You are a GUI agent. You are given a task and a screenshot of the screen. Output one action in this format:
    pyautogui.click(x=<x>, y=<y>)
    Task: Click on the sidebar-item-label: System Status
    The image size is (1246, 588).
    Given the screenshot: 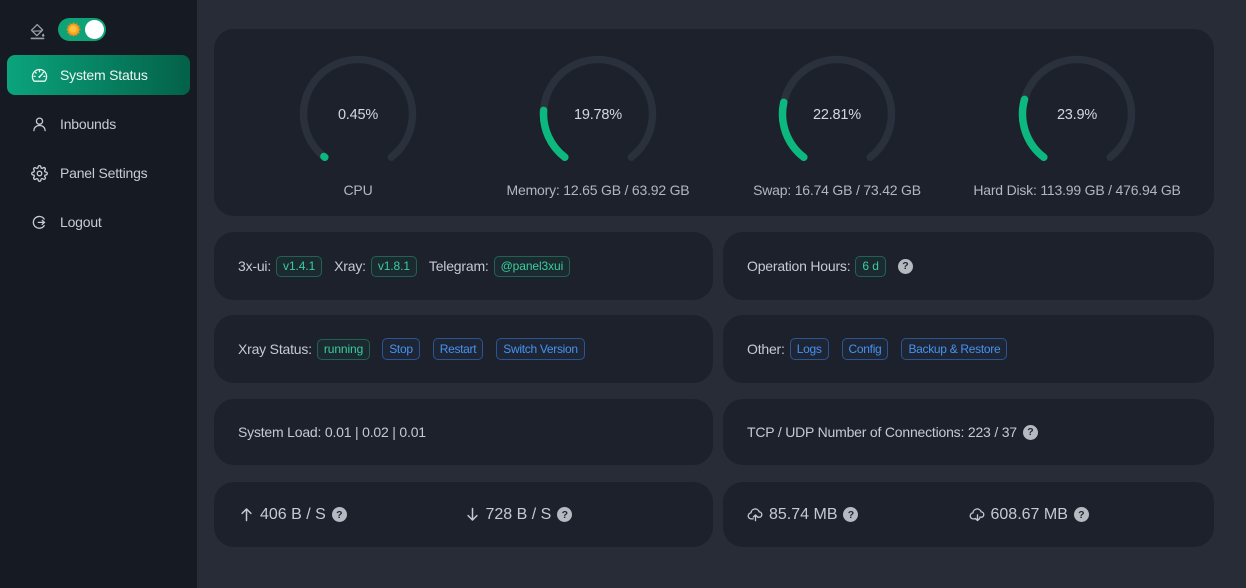 What is the action you would take?
    pyautogui.click(x=104, y=75)
    